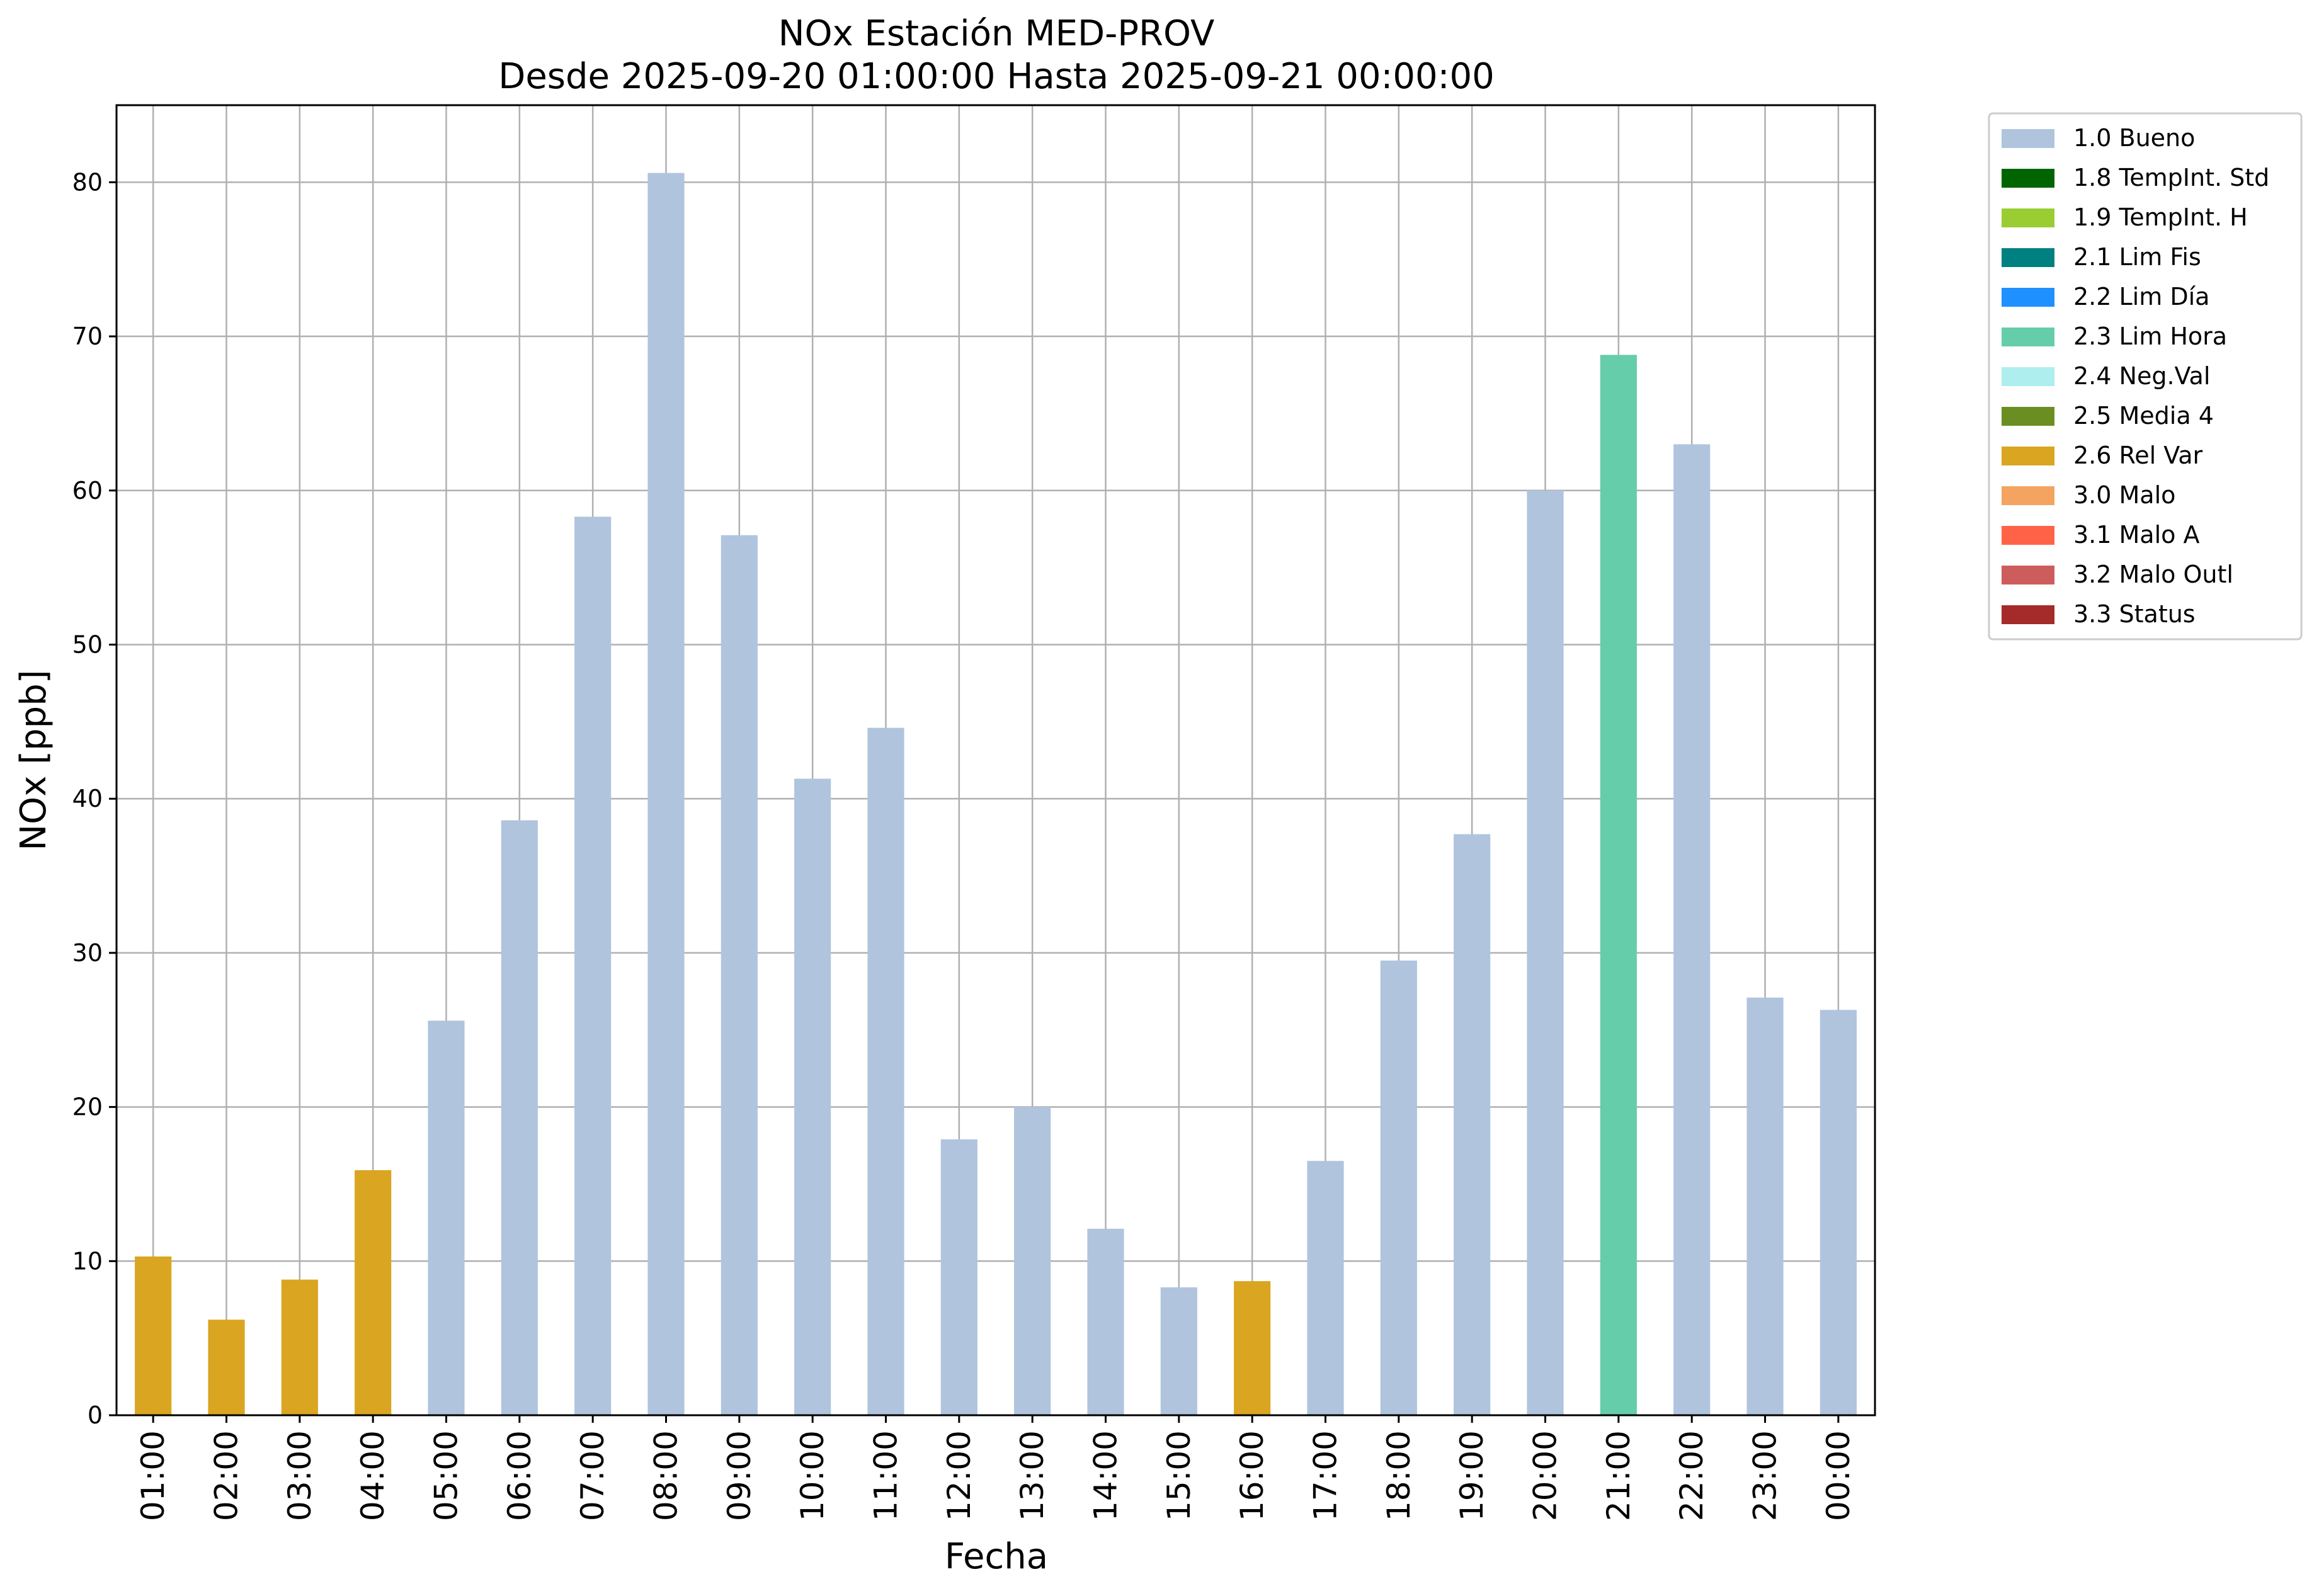 This screenshot has width=2319, height=1596. I want to click on legend-label: 2.6 Rel Var, so click(2138, 455).